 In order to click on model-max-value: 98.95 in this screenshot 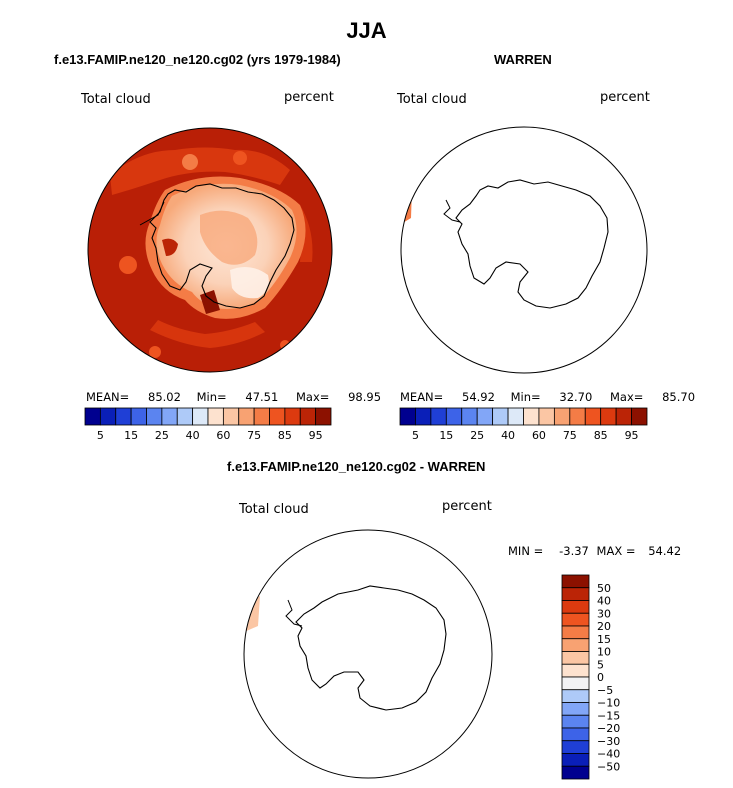, I will do `click(365, 397)`.